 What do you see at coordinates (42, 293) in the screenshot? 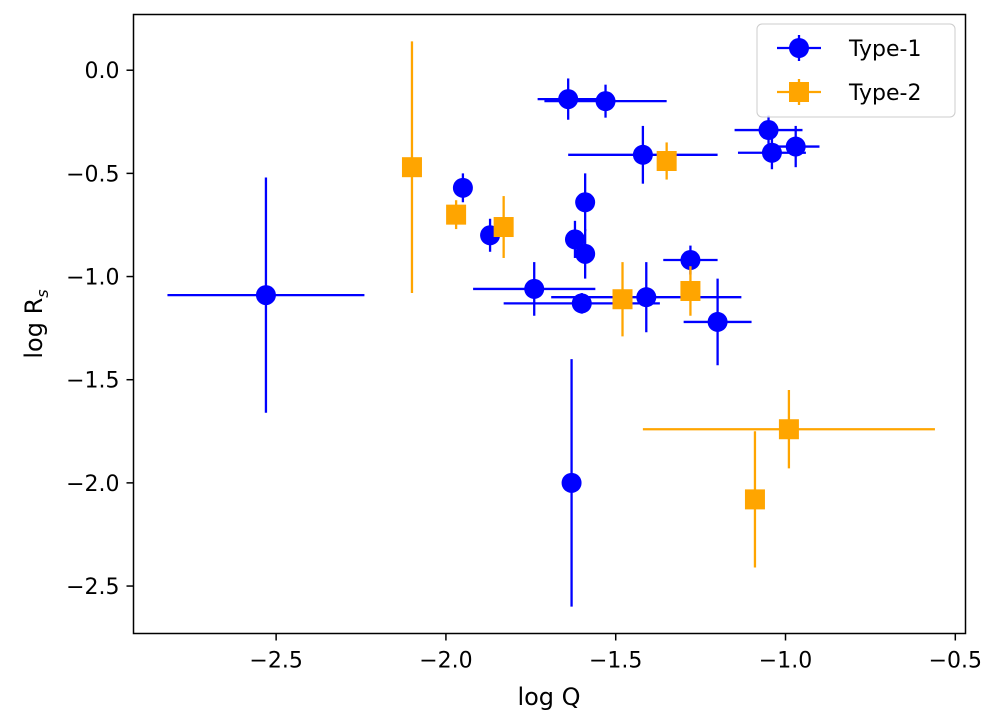
I see `y-axis-label-subscript: s` at bounding box center [42, 293].